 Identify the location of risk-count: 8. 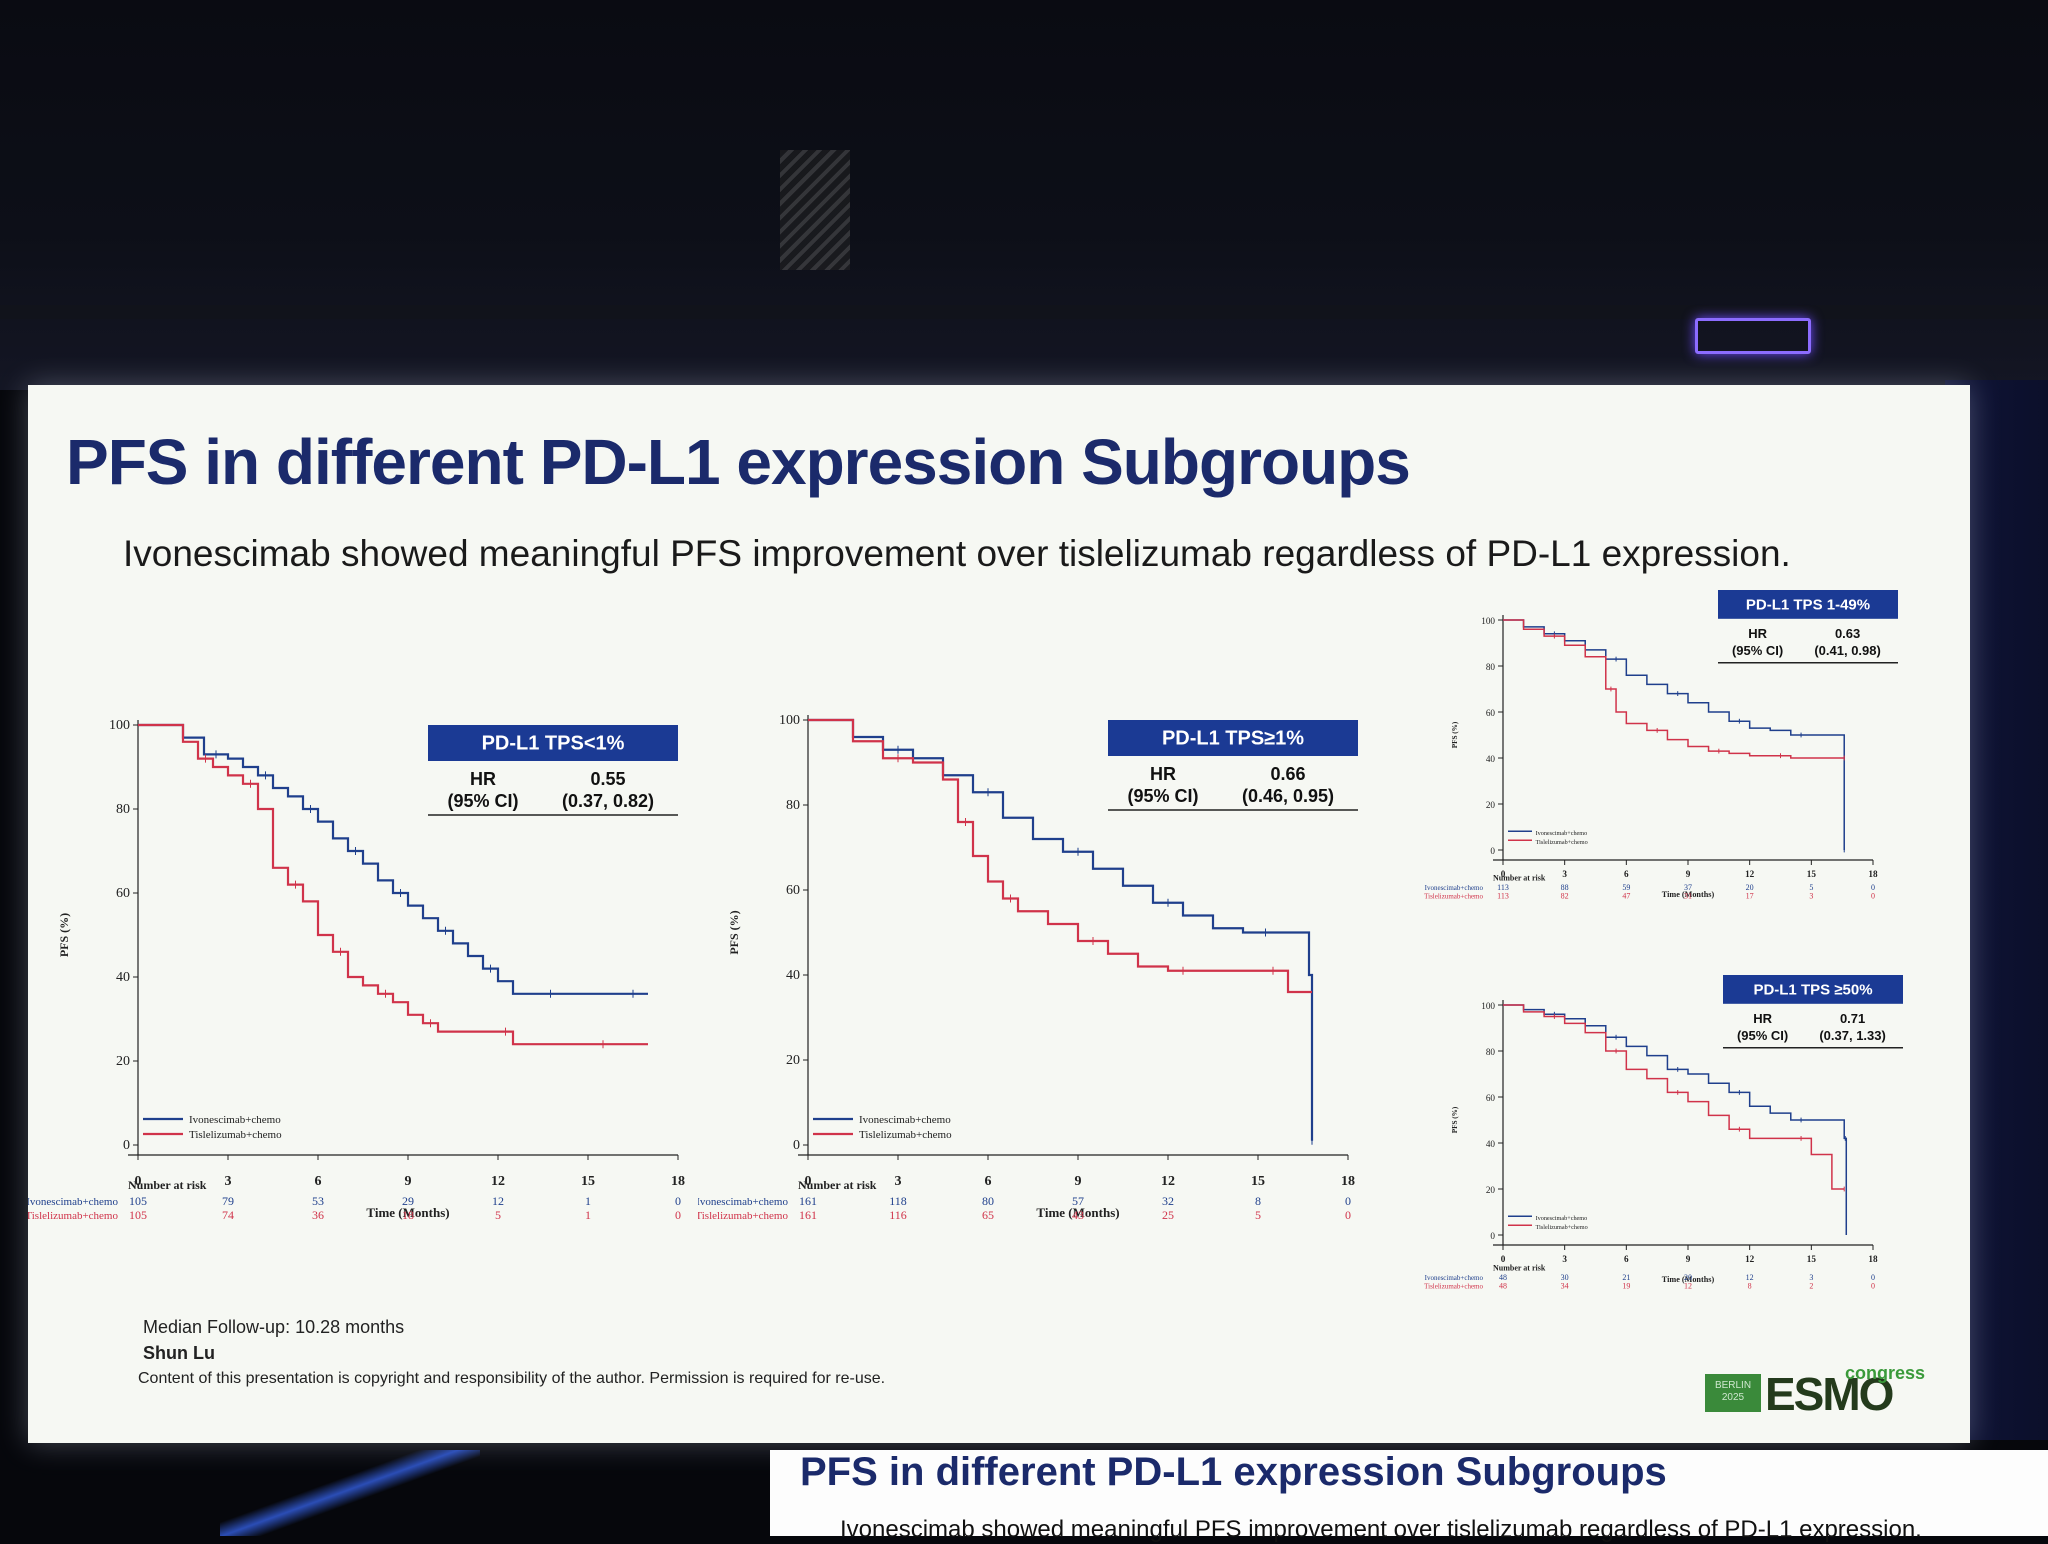
(1750, 1285).